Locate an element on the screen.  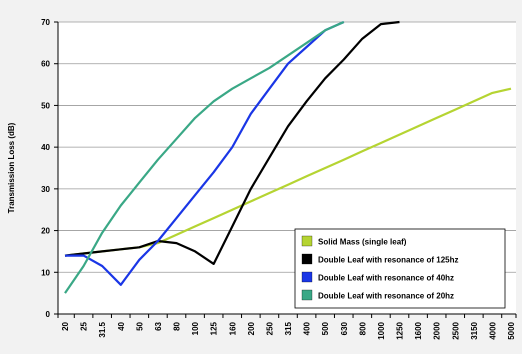
x-tick-label: 160 is located at coordinates (232, 328).